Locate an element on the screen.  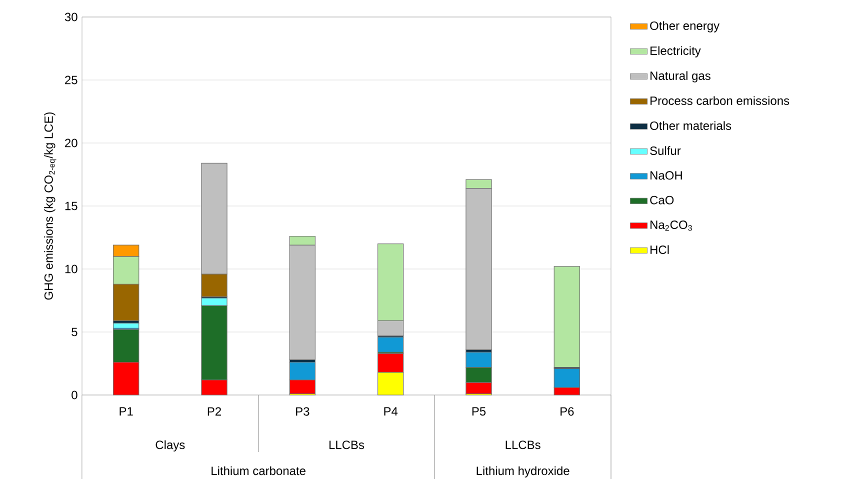
legend-label: HCl is located at coordinates (659, 249).